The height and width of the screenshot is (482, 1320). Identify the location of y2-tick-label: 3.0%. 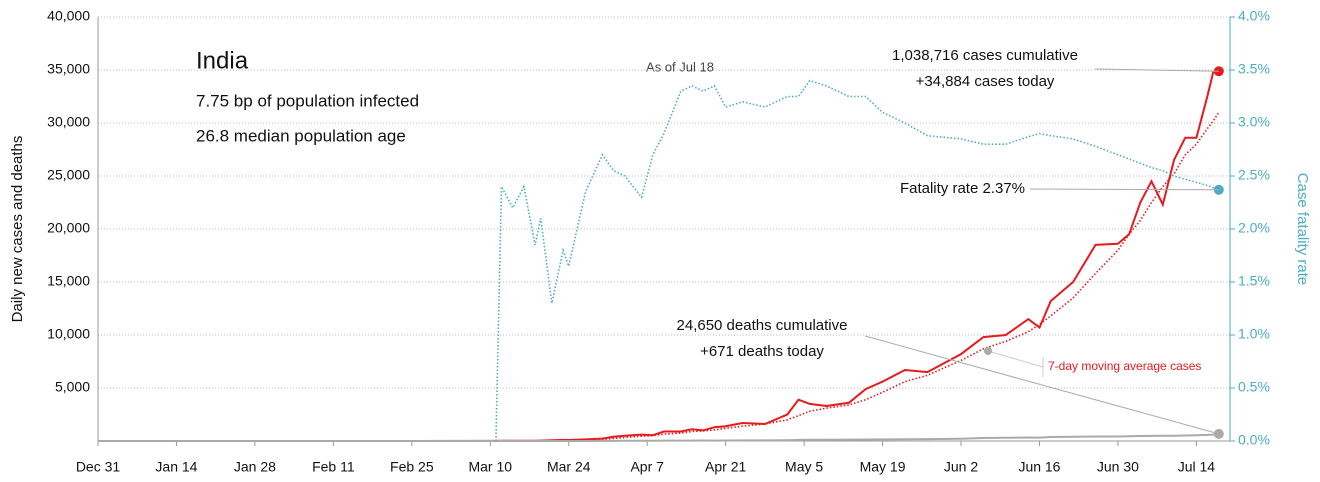
(1254, 122).